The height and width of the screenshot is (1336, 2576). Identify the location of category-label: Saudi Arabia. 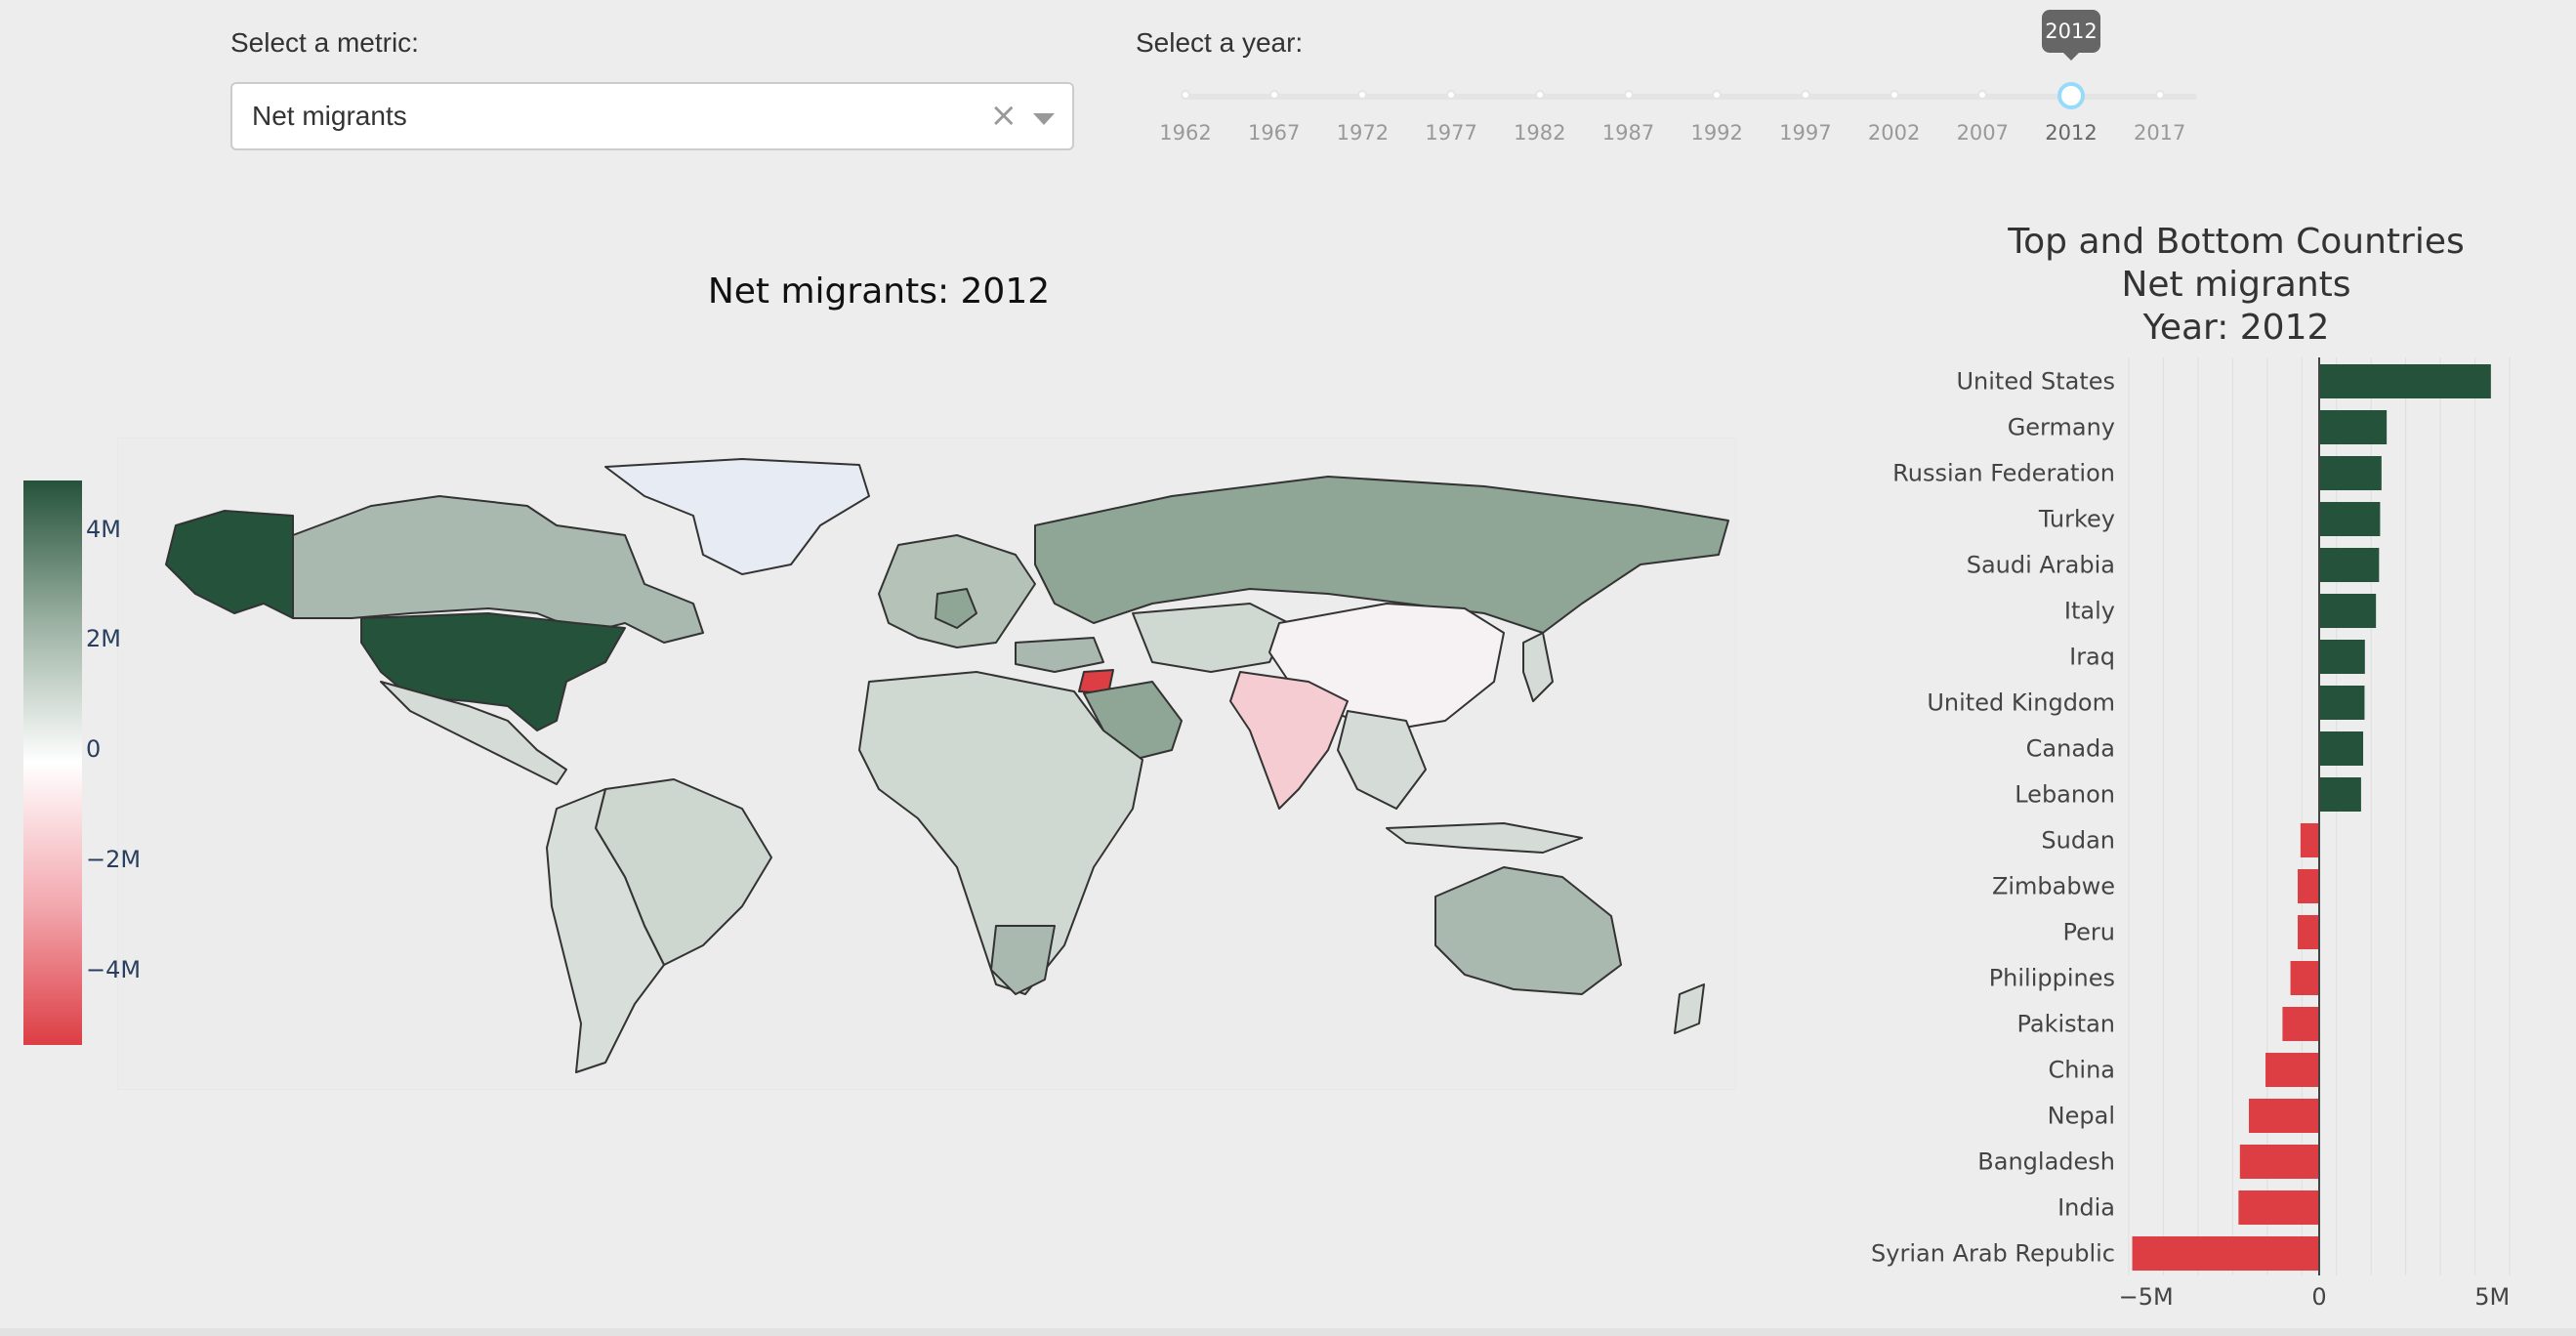
(2041, 565).